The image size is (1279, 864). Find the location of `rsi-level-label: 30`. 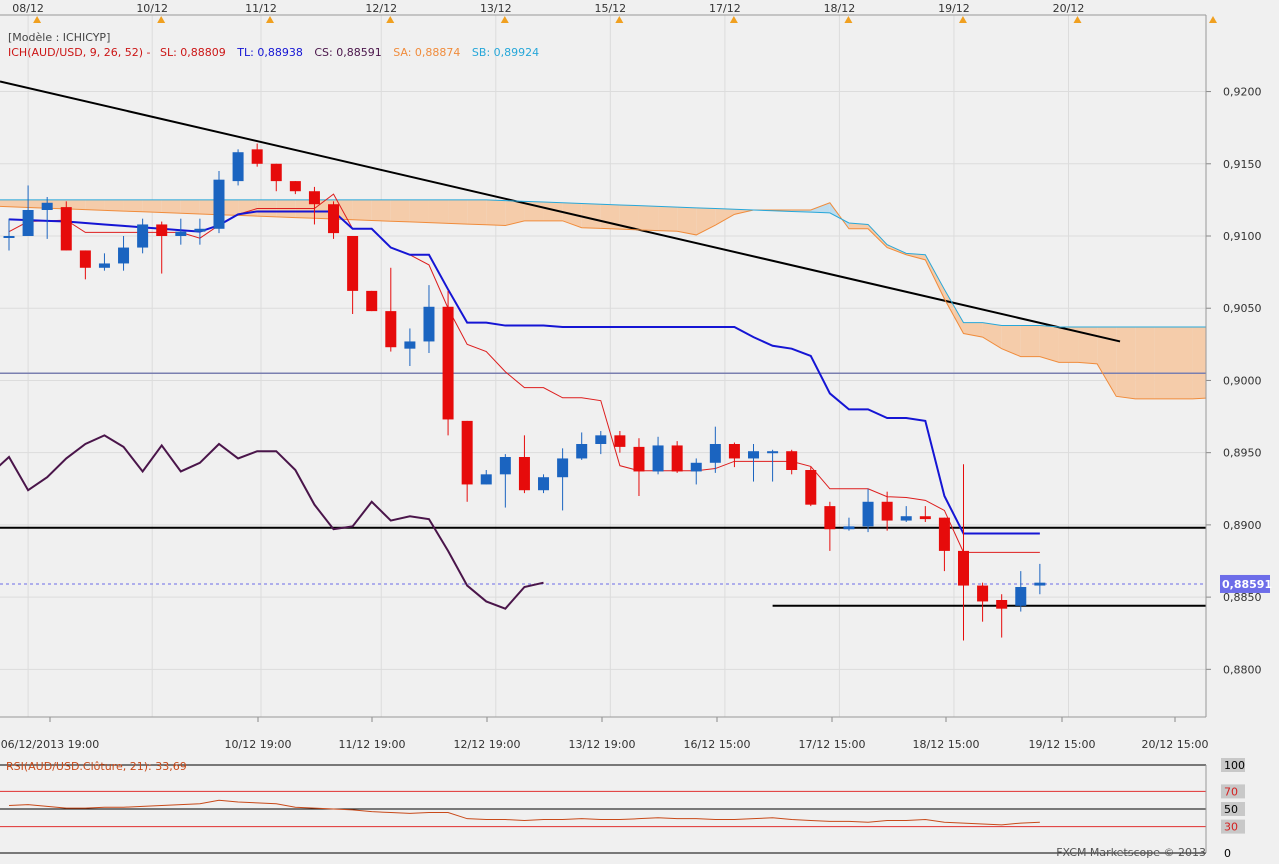

rsi-level-label: 30 is located at coordinates (1231, 827).